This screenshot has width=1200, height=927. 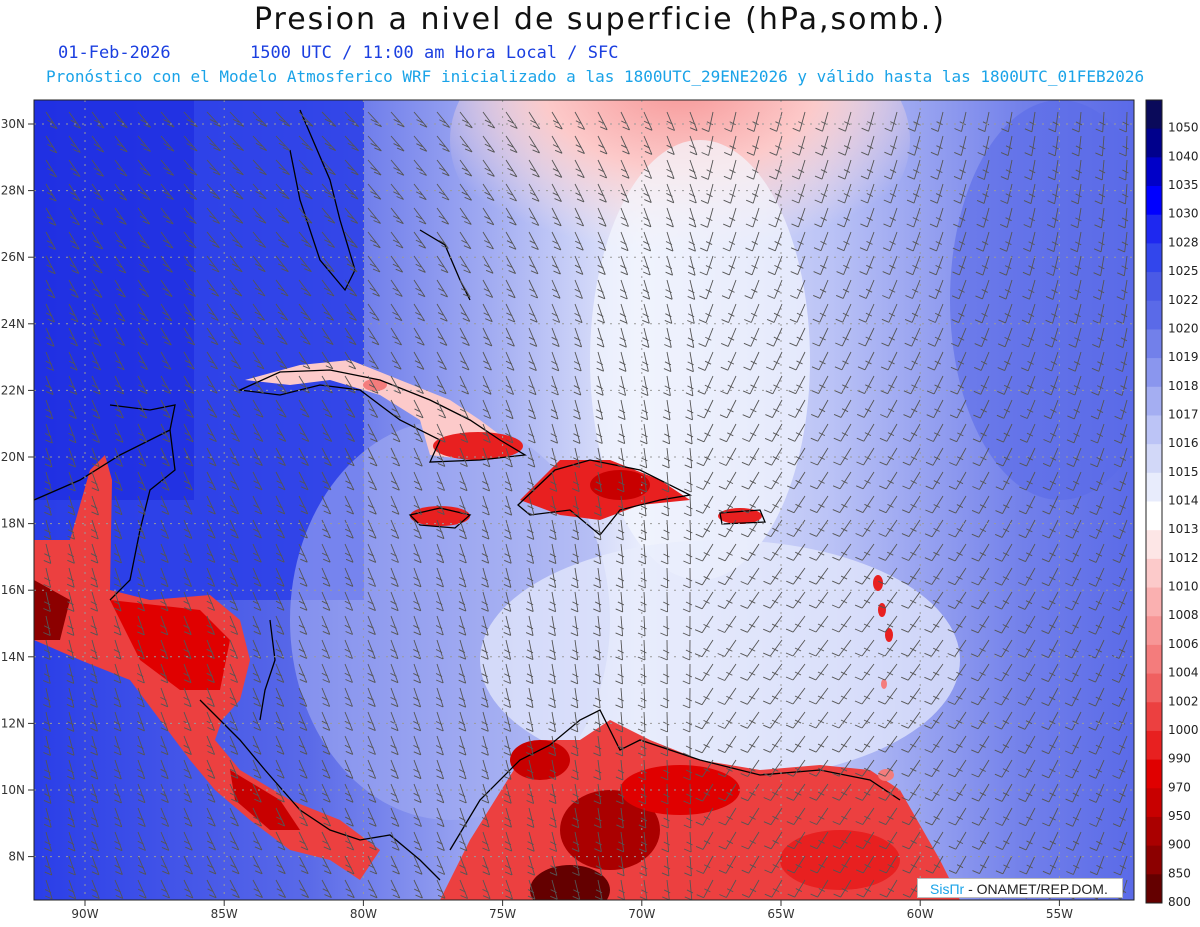 What do you see at coordinates (780, 914) in the screenshot?
I see `lon-label: 65W` at bounding box center [780, 914].